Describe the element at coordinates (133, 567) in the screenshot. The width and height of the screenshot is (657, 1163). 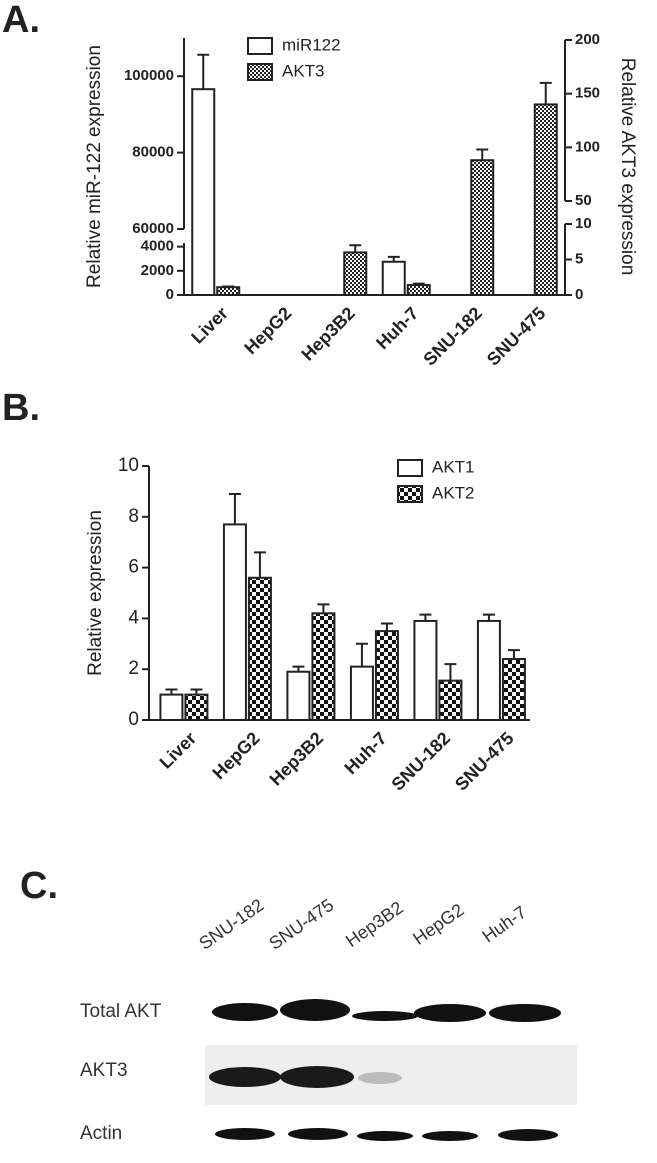
I see `y-tick-label: 6` at that location.